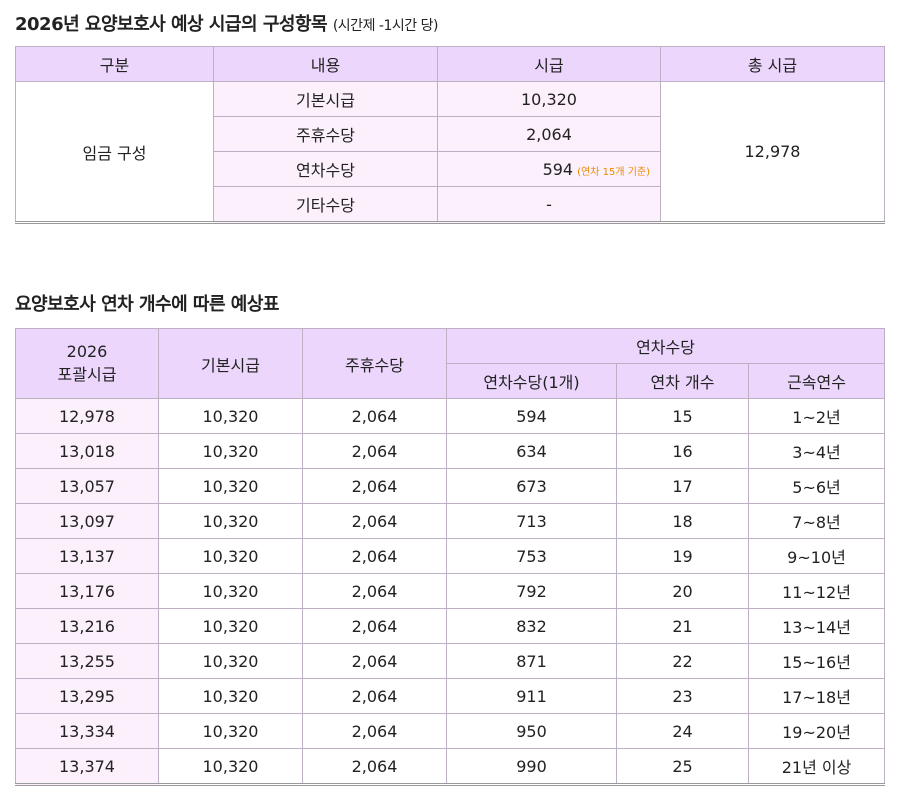 The image size is (900, 805). I want to click on cell-annual-unit: 713, so click(531, 521).